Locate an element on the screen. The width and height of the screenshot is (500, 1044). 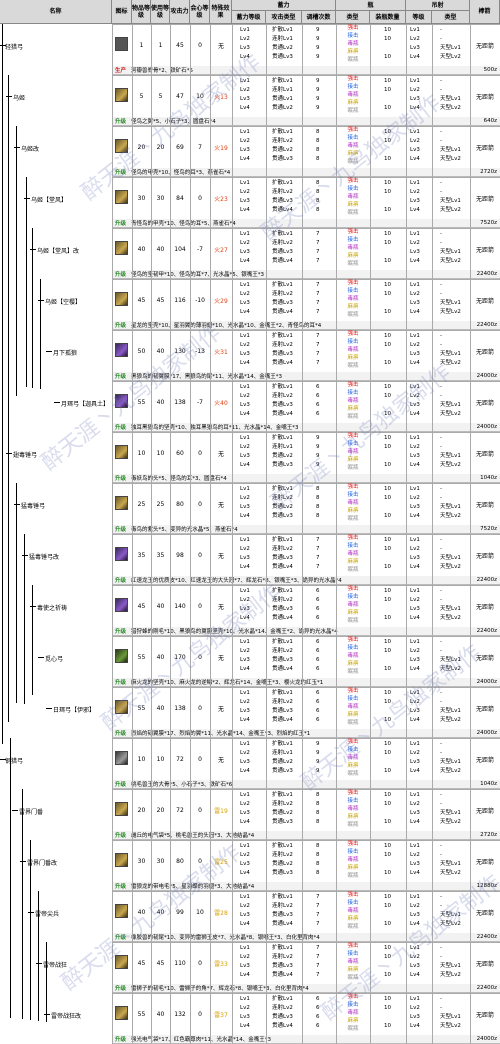
weapon-name: 乌姬【空樱】 is located at coordinates (63, 301).